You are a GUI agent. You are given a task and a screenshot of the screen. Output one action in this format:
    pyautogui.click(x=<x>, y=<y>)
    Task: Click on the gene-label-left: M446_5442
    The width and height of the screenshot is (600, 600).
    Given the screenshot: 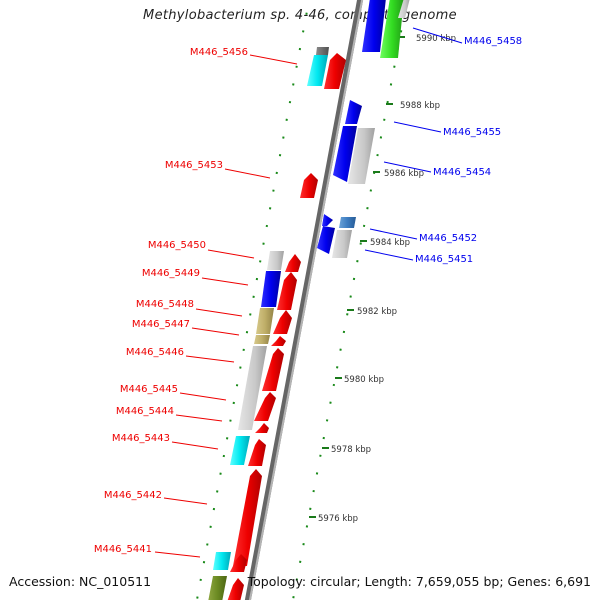 What is the action you would take?
    pyautogui.click(x=133, y=495)
    